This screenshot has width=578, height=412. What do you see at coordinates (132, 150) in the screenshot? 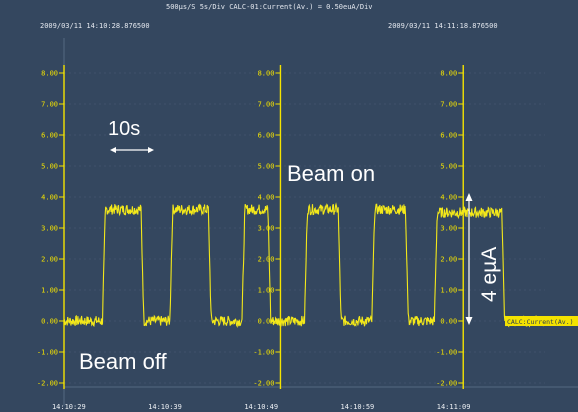
I see `period-arrow` at bounding box center [132, 150].